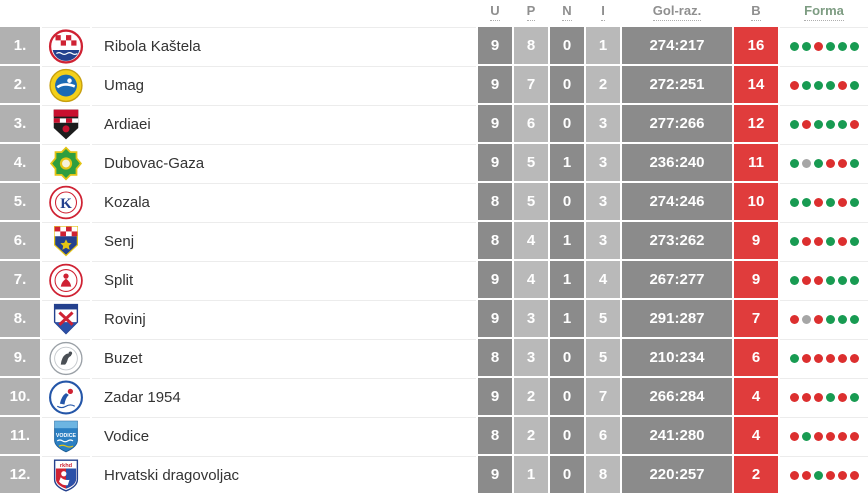  Describe the element at coordinates (66, 279) in the screenshot. I see `split-logo` at that location.